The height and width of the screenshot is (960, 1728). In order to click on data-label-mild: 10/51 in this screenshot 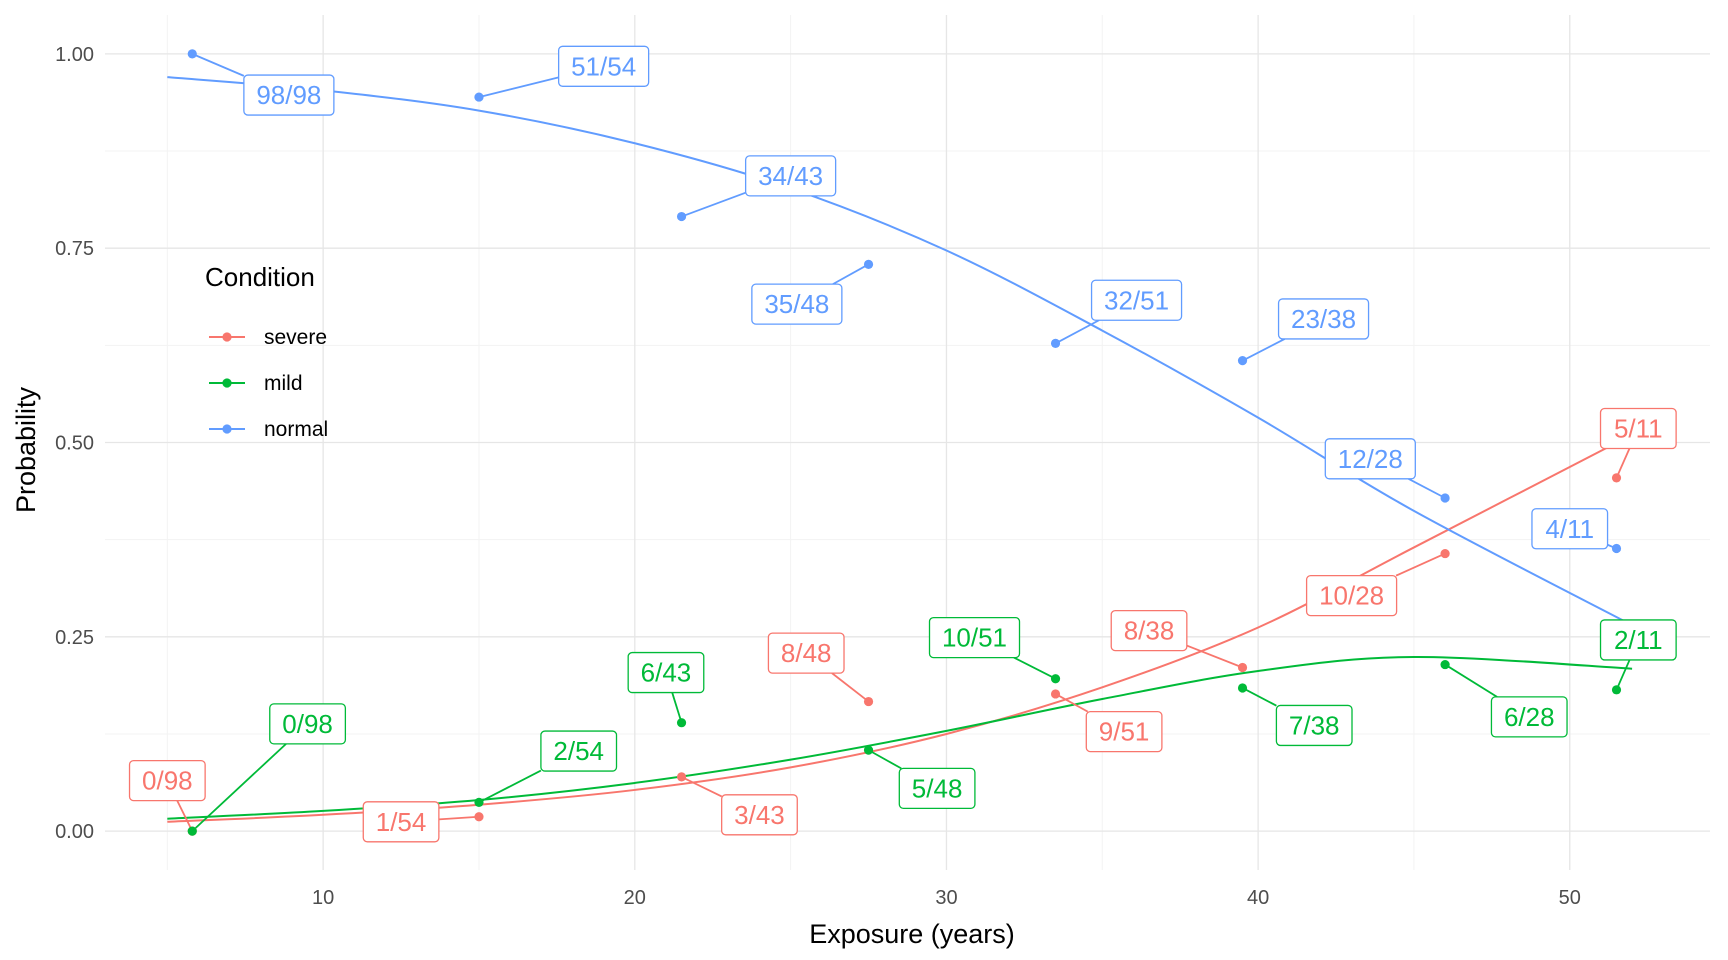, I will do `click(974, 638)`.